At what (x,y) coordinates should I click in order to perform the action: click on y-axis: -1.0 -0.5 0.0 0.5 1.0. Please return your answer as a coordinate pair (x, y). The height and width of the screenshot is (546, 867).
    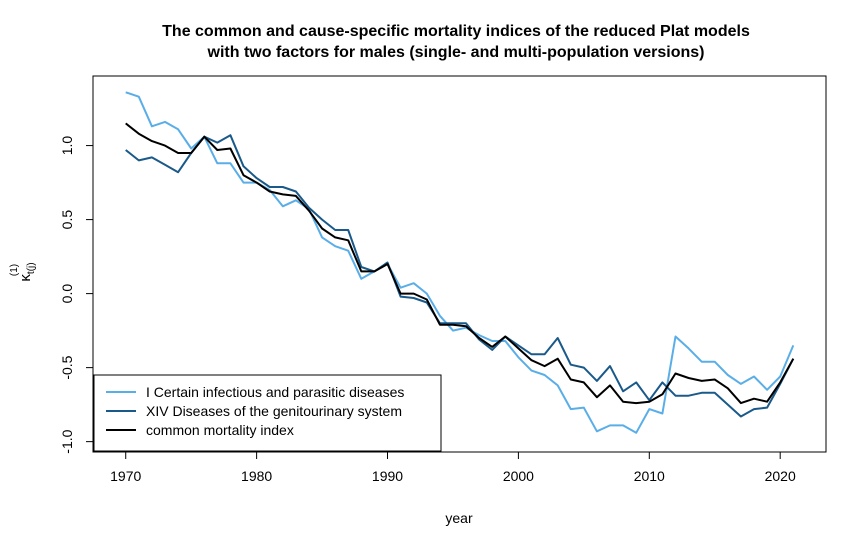
    Looking at the image, I should click on (76, 295).